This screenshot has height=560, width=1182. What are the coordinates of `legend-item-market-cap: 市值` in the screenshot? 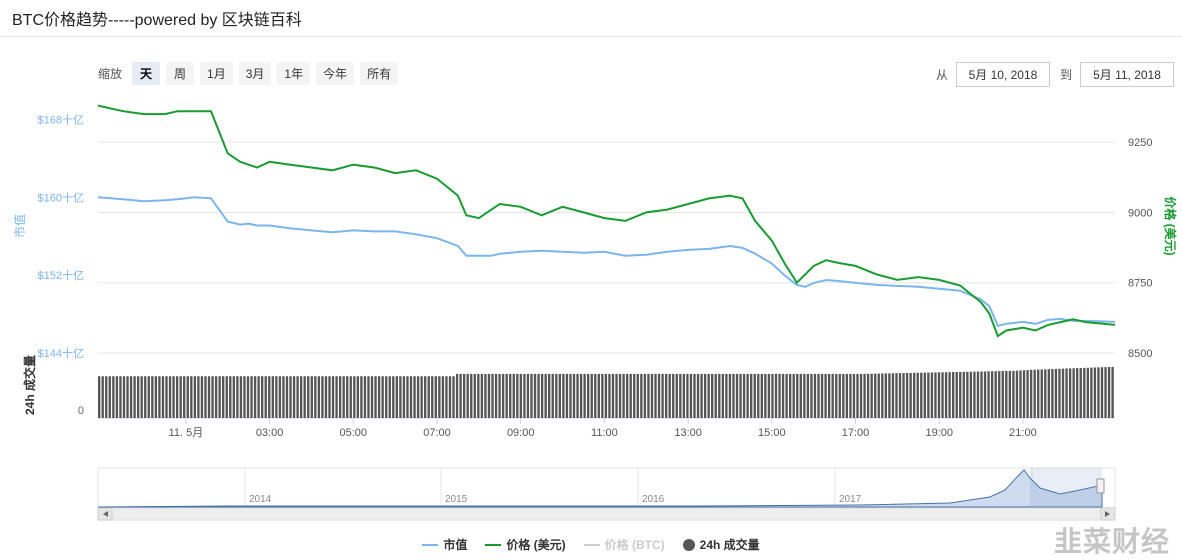 It's located at (444, 544).